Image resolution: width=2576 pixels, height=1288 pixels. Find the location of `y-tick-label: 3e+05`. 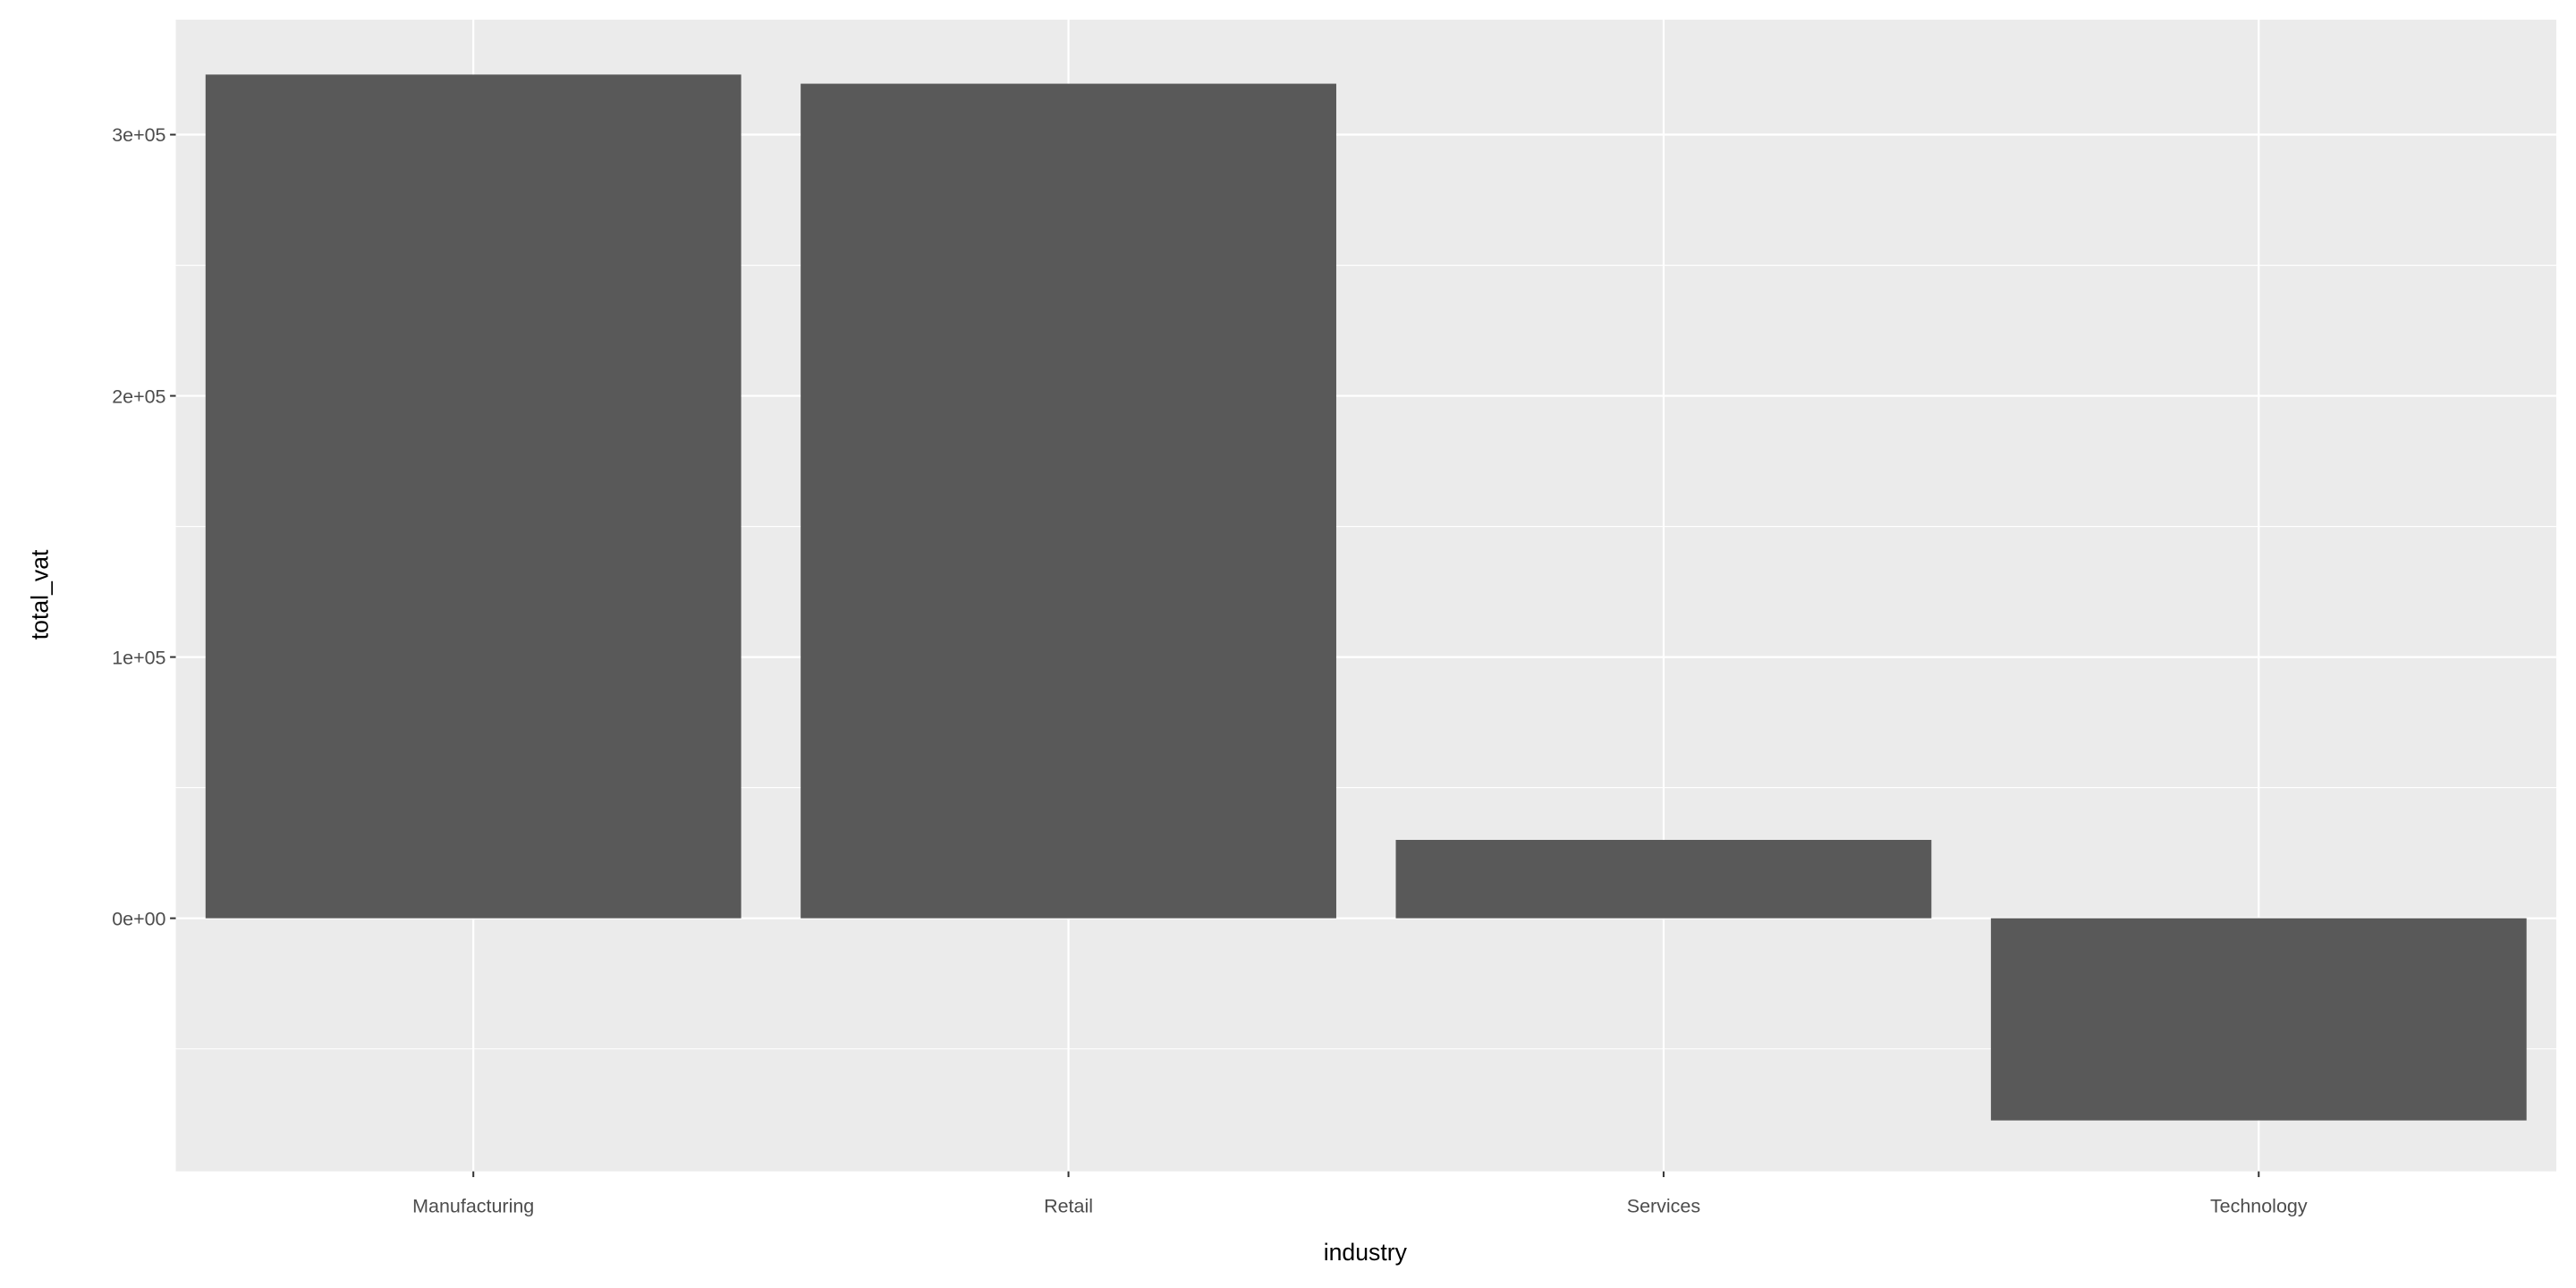

y-tick-label: 3e+05 is located at coordinates (138, 135).